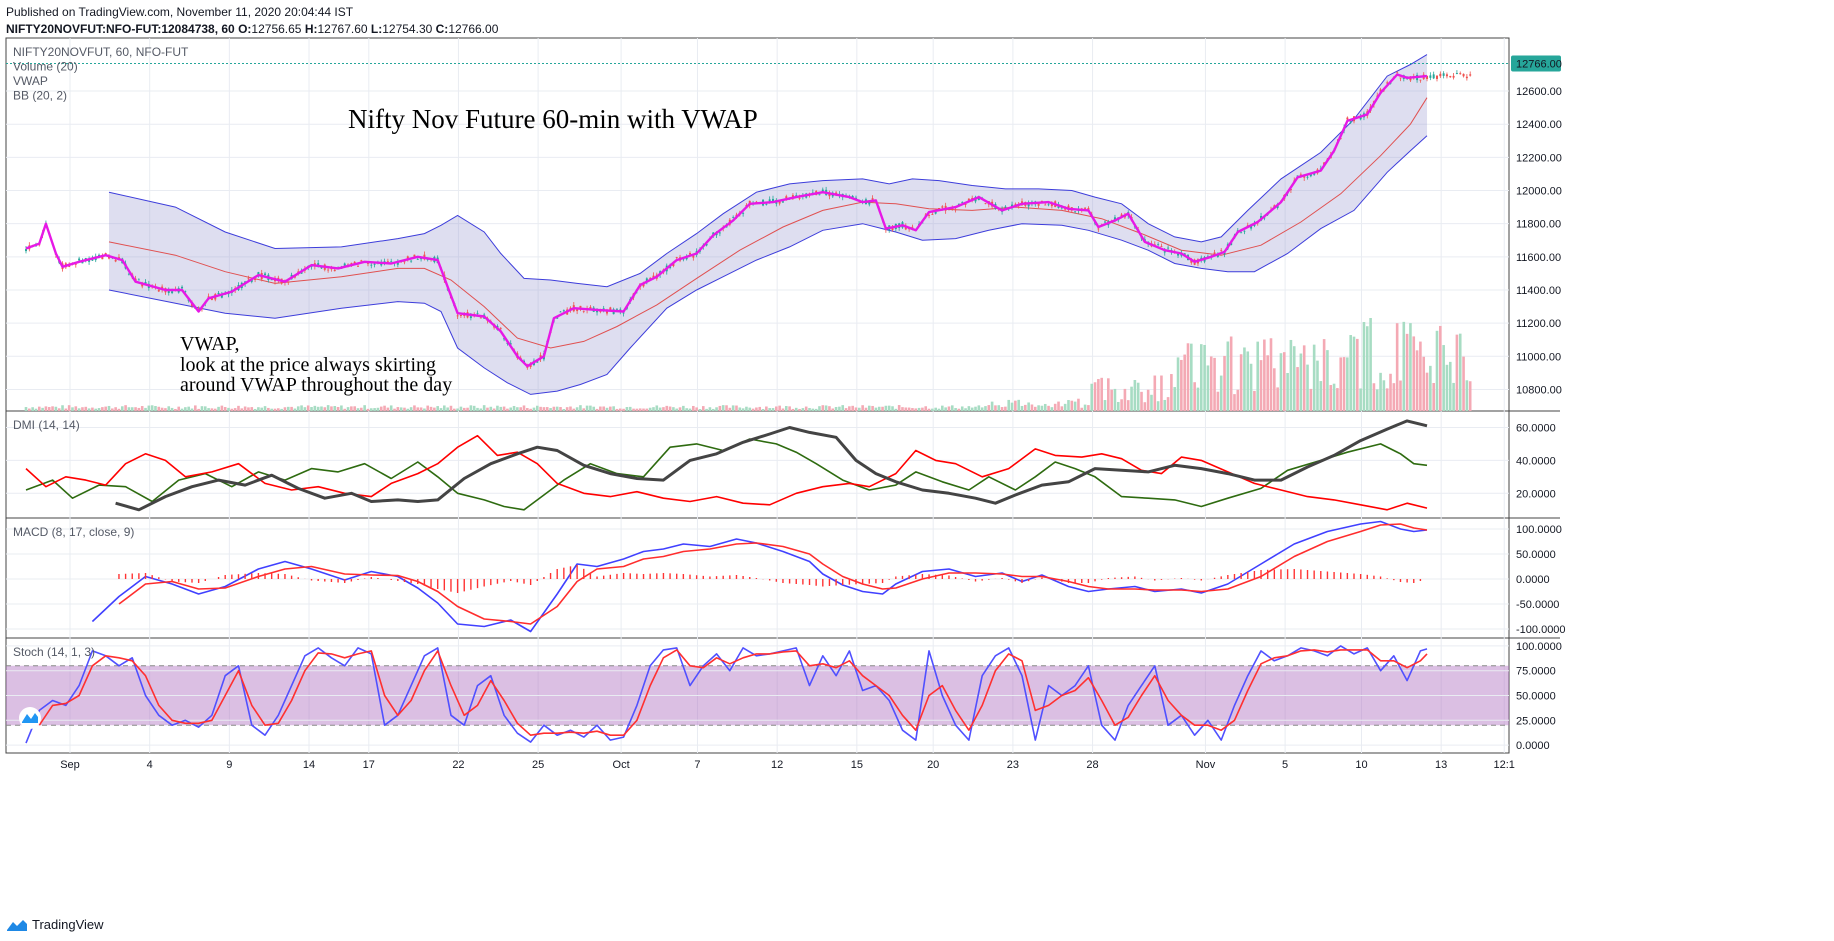  What do you see at coordinates (1537, 605) in the screenshot?
I see `macd-axis-label: -50.0000` at bounding box center [1537, 605].